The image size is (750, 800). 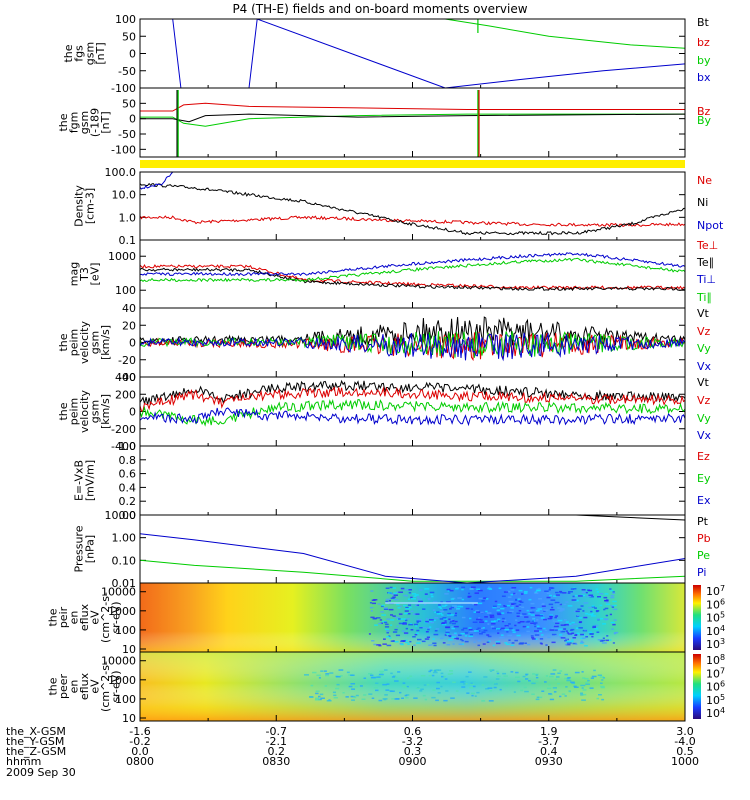 What do you see at coordinates (412, 221) in the screenshot?
I see `density-series-ne` at bounding box center [412, 221].